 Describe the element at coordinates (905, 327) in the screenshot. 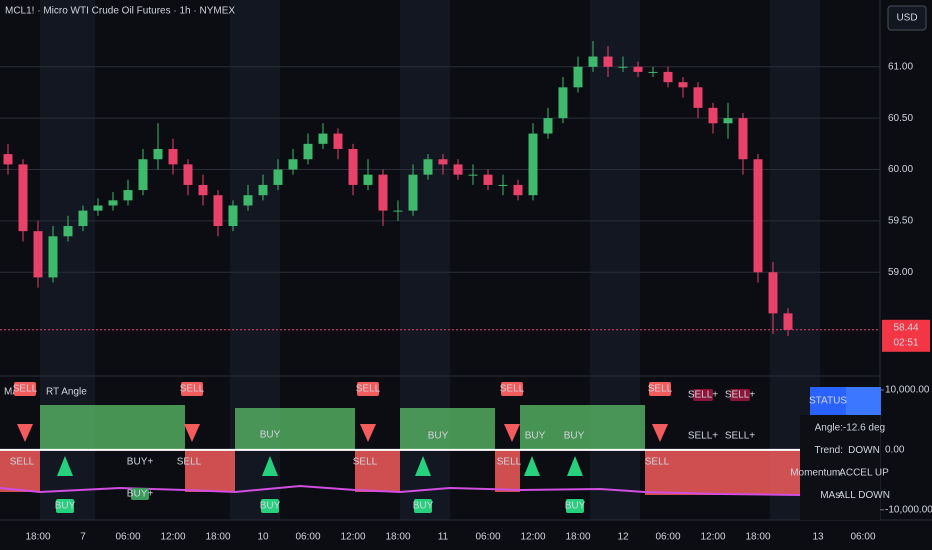

I see `last-price-label: 58.44` at that location.